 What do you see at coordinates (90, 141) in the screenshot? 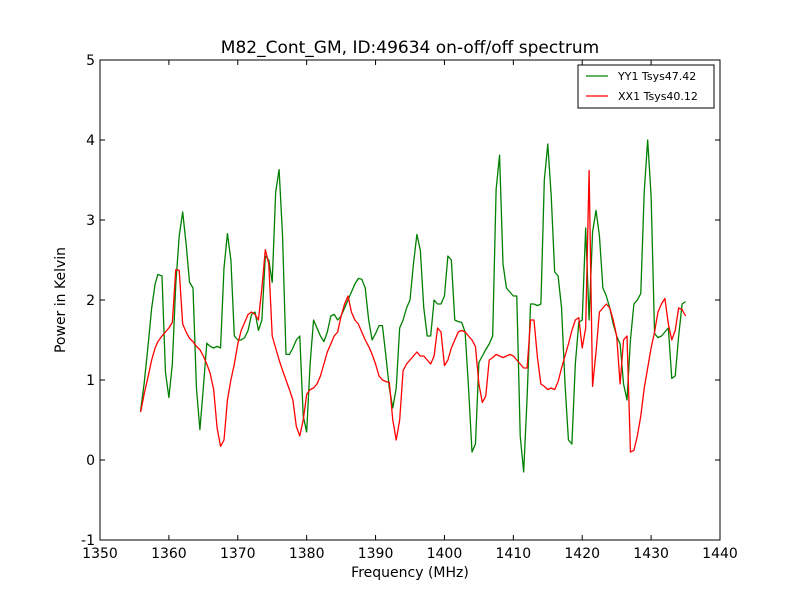
I see `y-tick-label: 4` at bounding box center [90, 141].